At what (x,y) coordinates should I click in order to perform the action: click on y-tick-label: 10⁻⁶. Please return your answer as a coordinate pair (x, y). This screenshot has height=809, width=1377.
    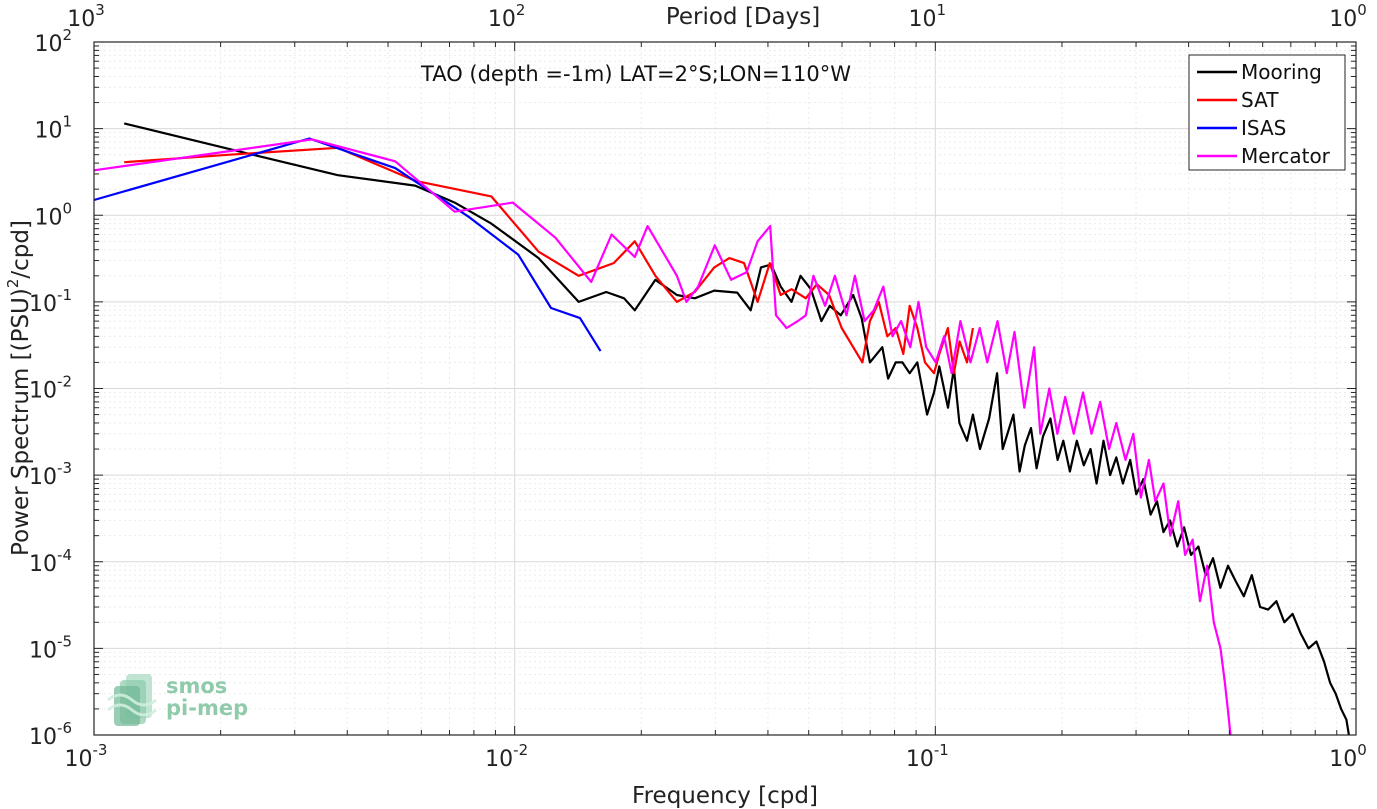
    Looking at the image, I should click on (50, 734).